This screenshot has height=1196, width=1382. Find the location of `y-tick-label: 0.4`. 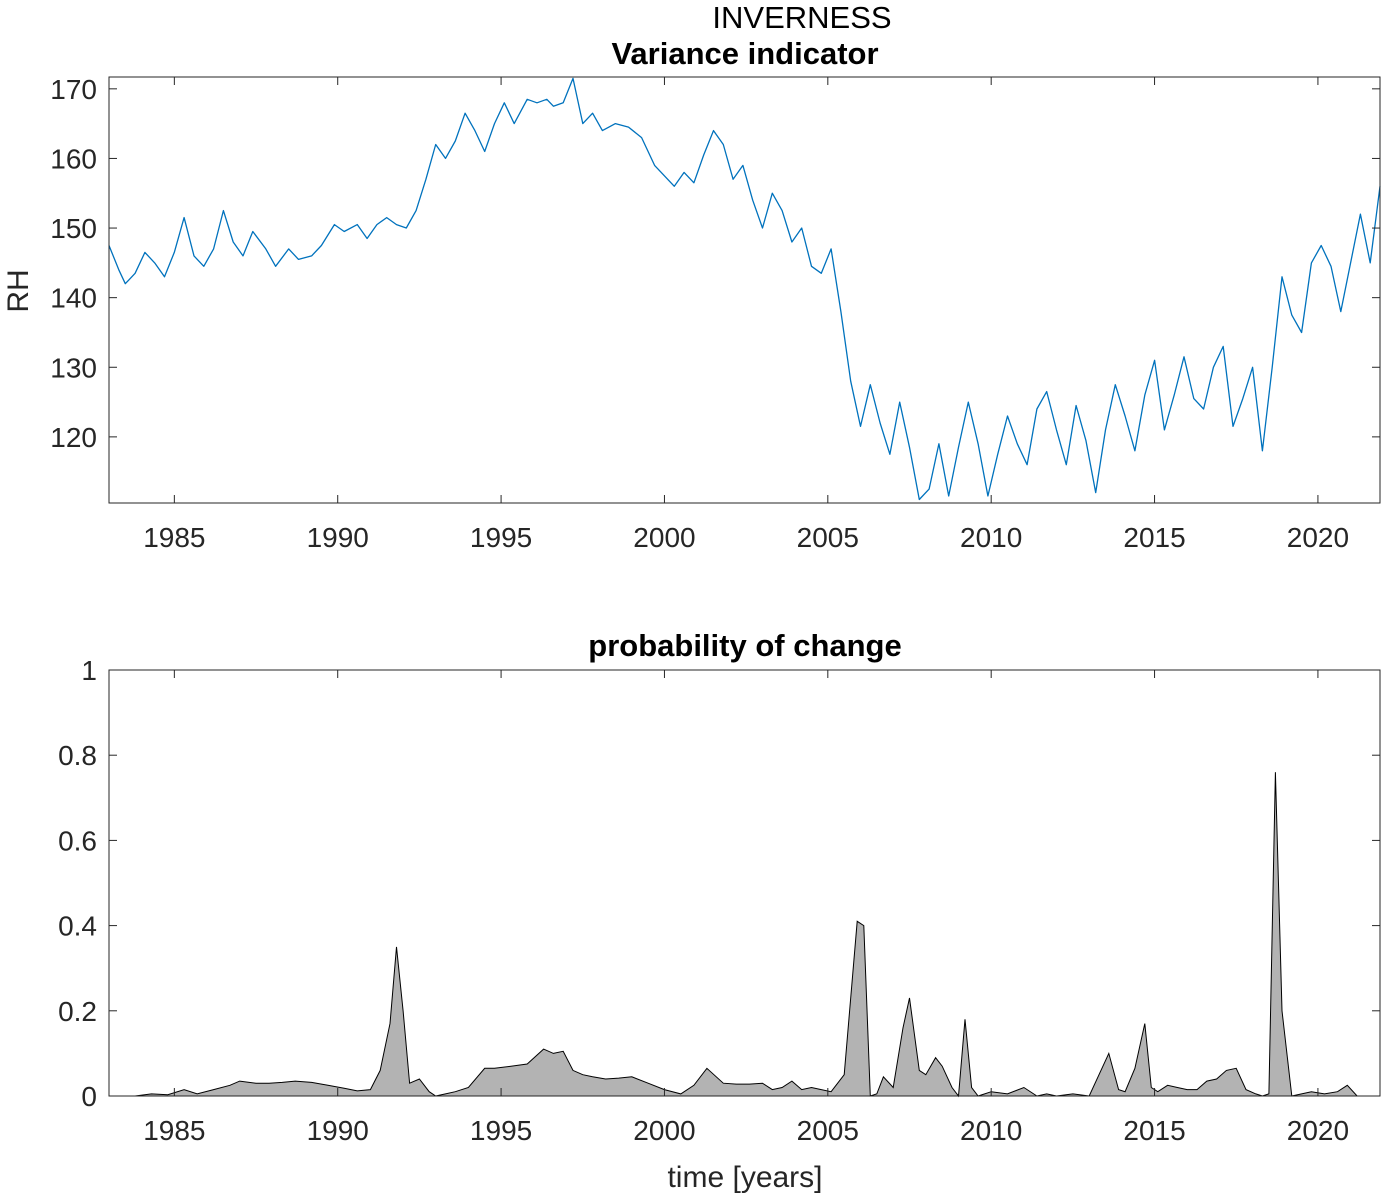

y-tick-label: 0.4 is located at coordinates (77, 926).